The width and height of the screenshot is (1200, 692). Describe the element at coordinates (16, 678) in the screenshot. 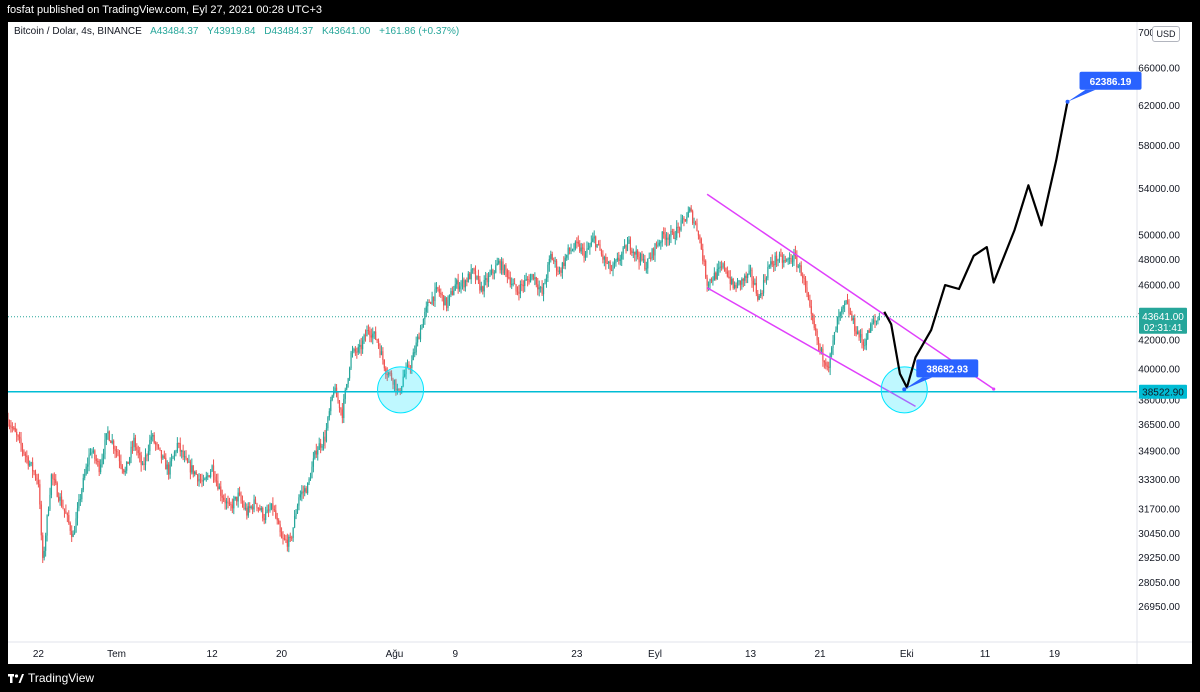

I see `tradingview-icon` at that location.